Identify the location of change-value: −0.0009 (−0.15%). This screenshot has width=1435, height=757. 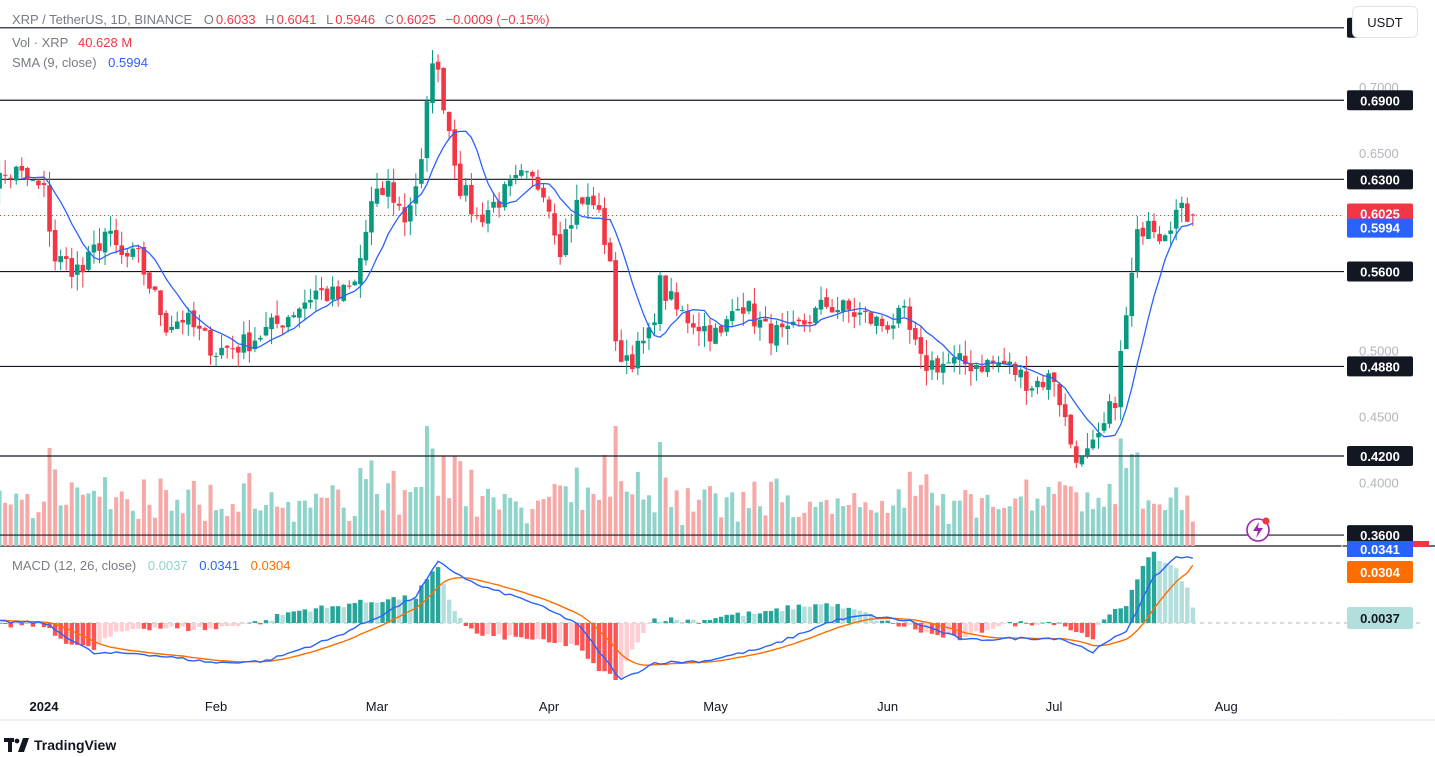
(497, 19).